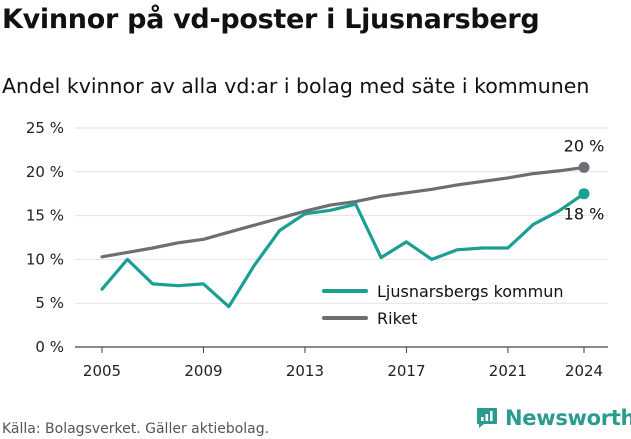  I want to click on legend: Ljusnarsbergs kommun Riket, so click(443, 305).